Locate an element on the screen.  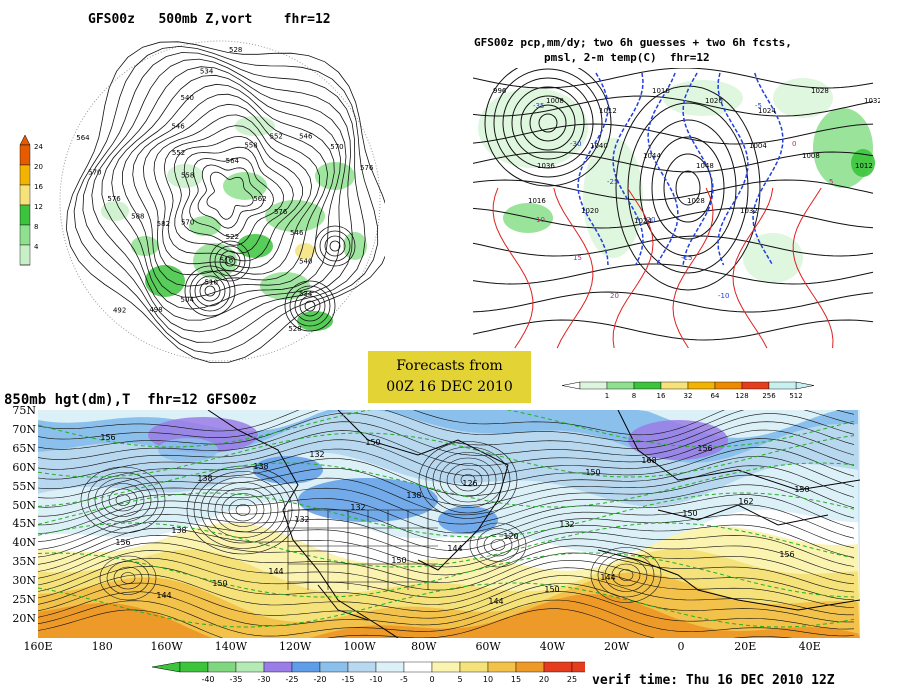
hbarsfc-svg: 1 8 16 32 64 128 256 512 is located at coordinates (688, 390).